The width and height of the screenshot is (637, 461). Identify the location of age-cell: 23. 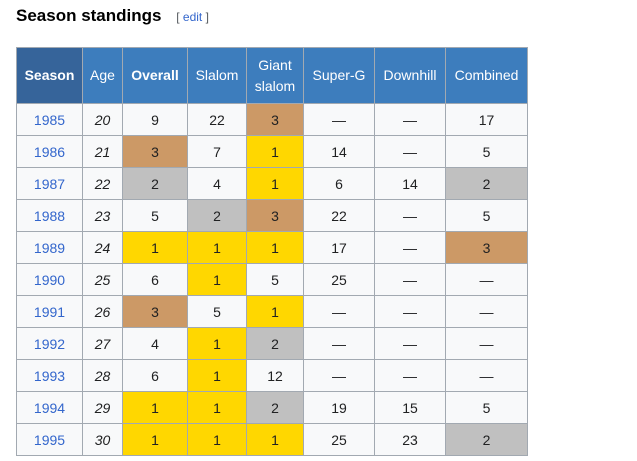
(102, 215).